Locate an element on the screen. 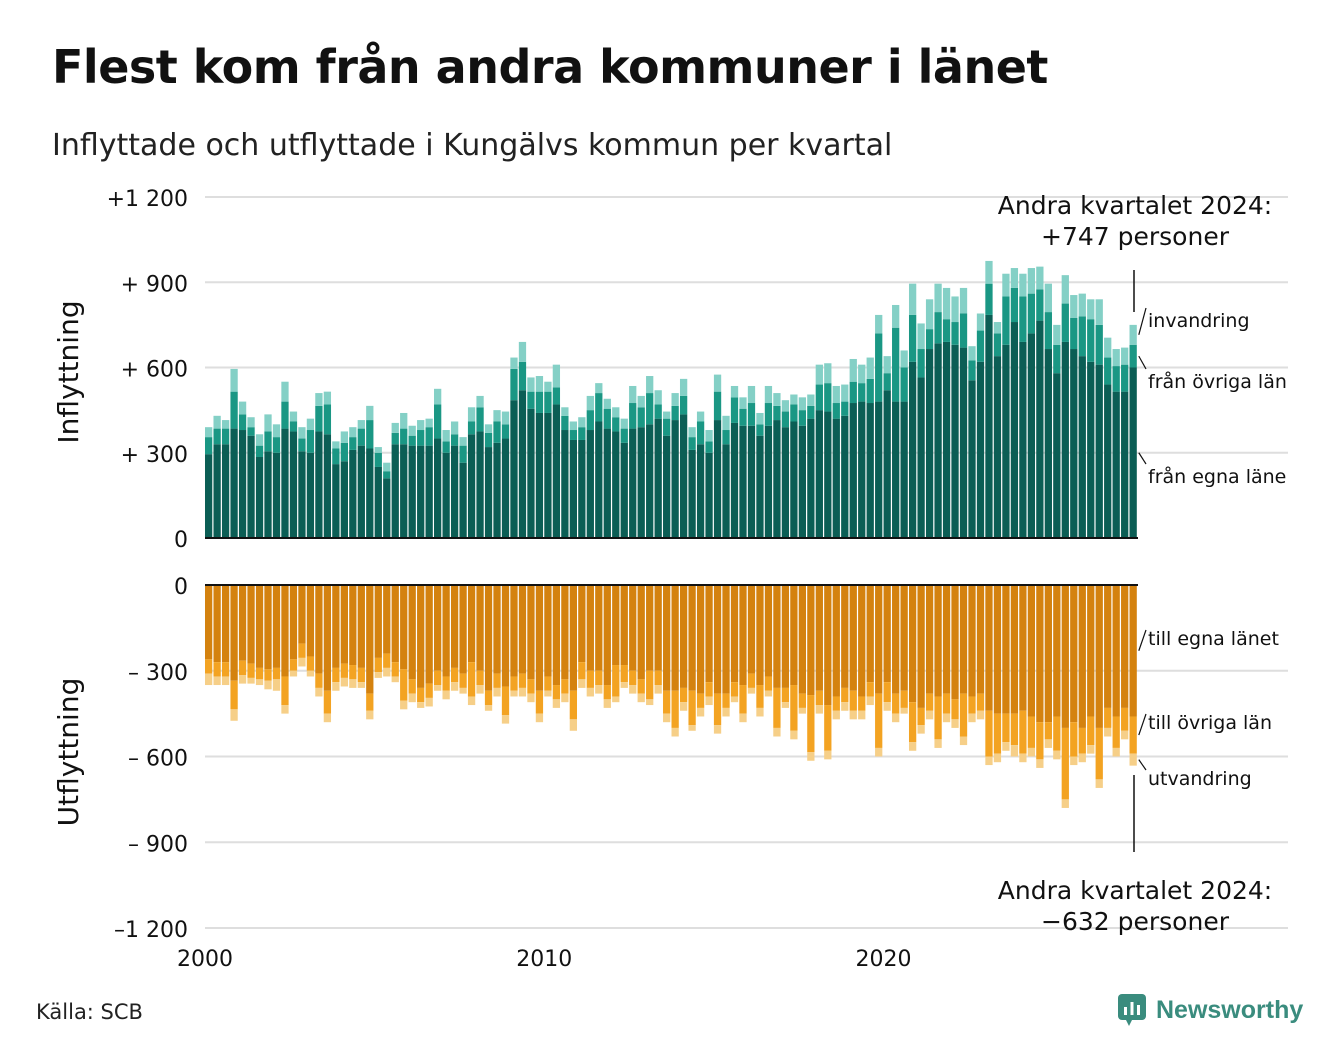 The width and height of the screenshot is (1340, 1060). annotation-top-line1: Andra kvartalet 2024: is located at coordinates (1135, 205).